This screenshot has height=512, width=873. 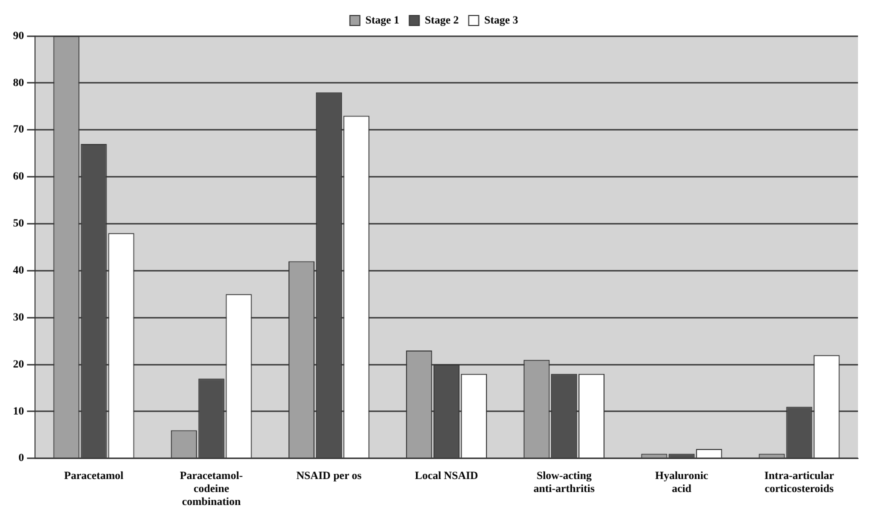 I want to click on category-label: anti-arthritis, so click(x=564, y=489).